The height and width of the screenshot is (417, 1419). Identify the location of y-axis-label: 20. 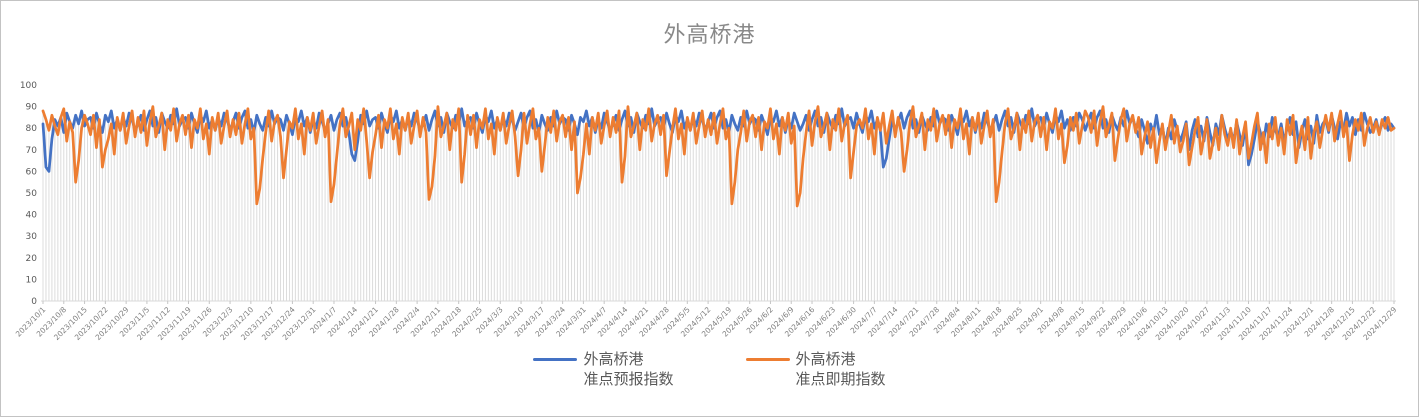
(32, 259).